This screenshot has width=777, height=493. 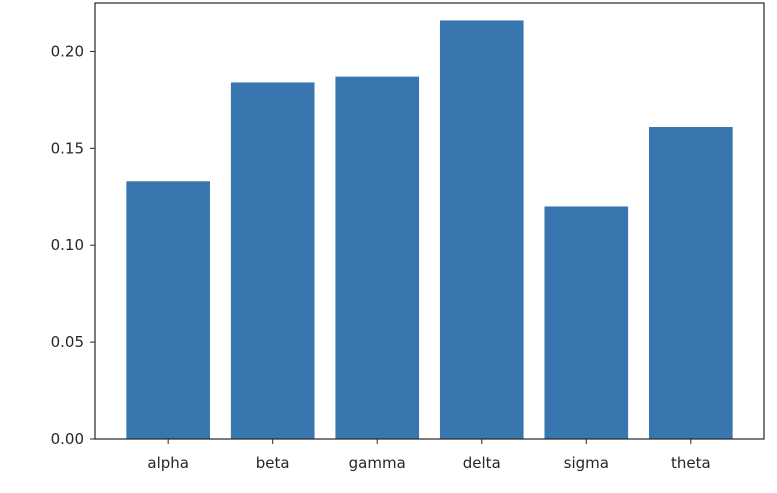 I want to click on bar-theta, so click(x=691, y=283).